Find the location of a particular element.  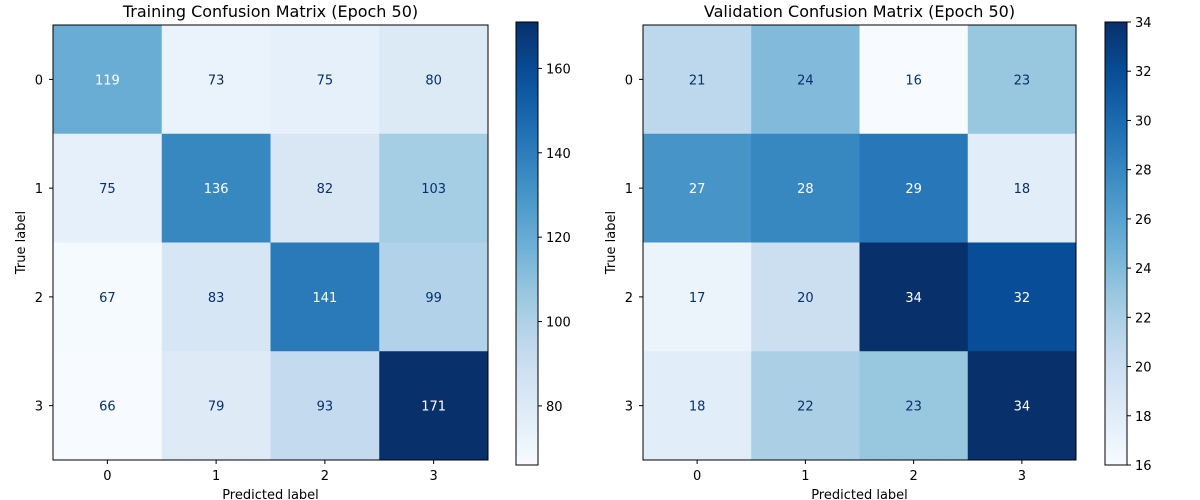

colorbar-tick-label: 160 is located at coordinates (558, 69).